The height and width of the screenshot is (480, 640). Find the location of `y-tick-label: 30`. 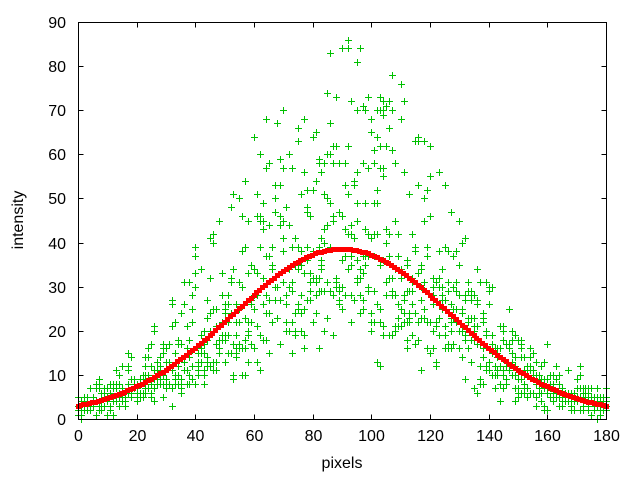

y-tick-label: 30 is located at coordinates (57, 288).